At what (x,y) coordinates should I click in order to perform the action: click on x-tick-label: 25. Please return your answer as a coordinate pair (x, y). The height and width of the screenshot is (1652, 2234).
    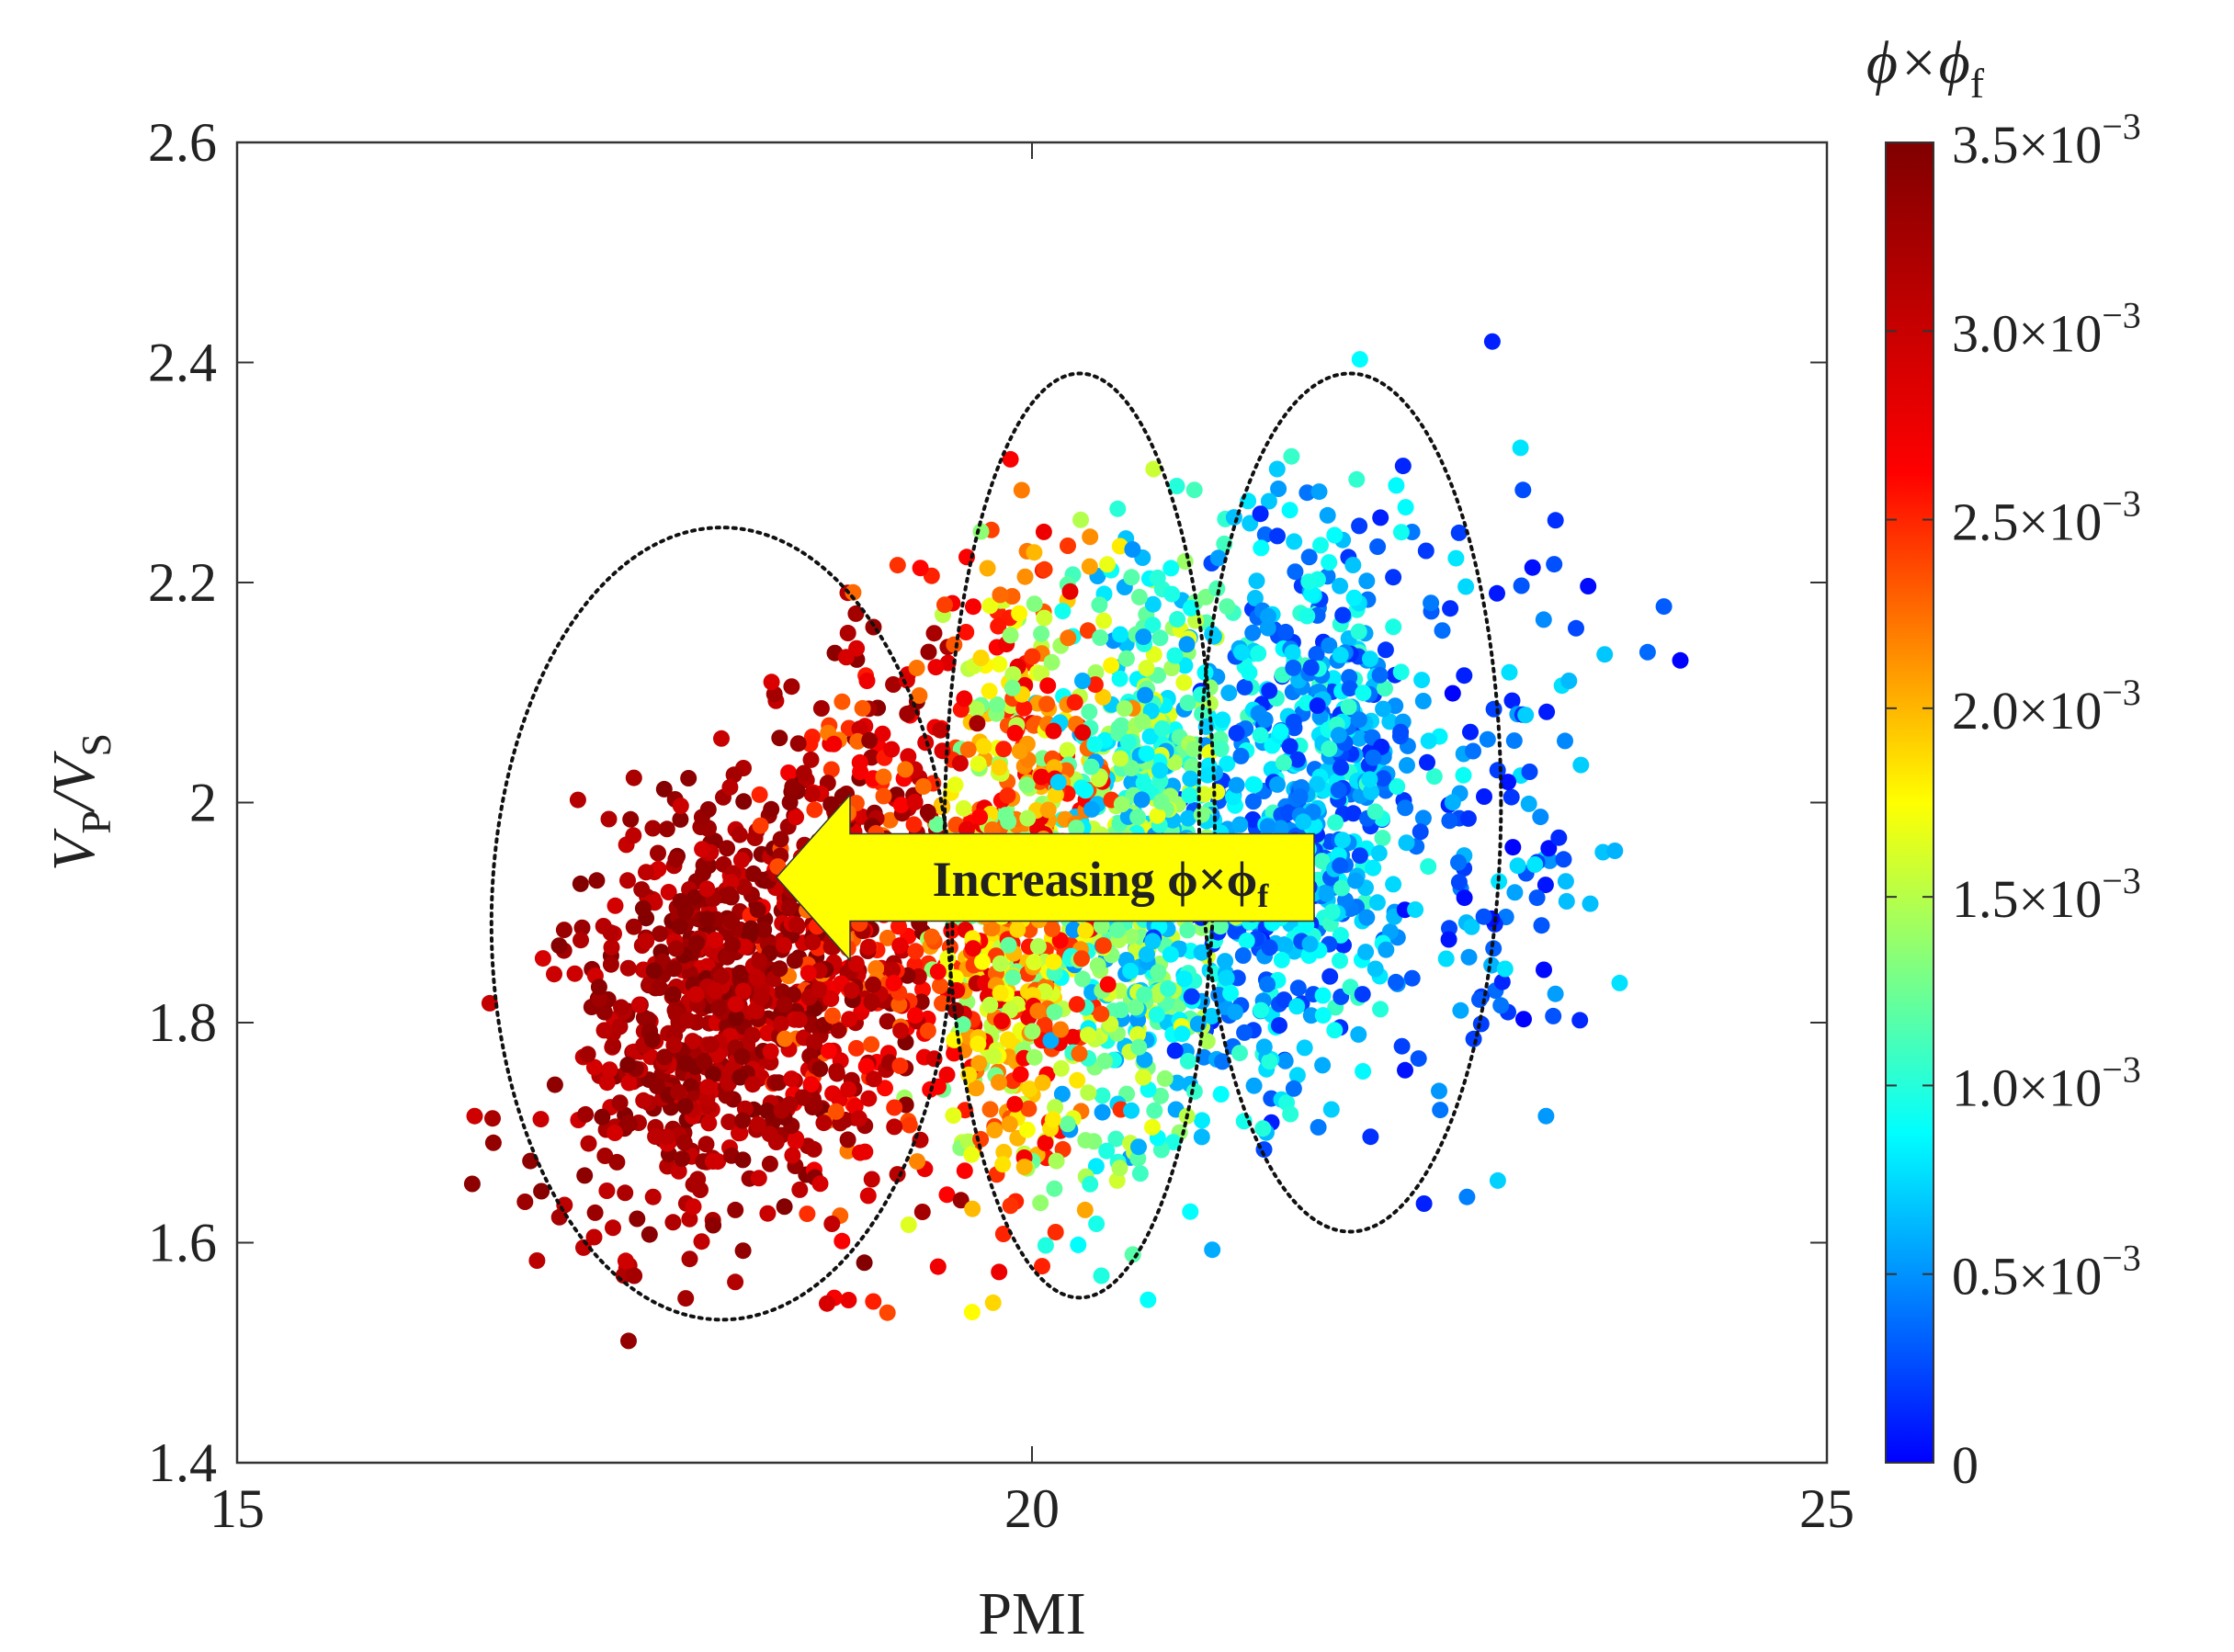
    Looking at the image, I should click on (1826, 1508).